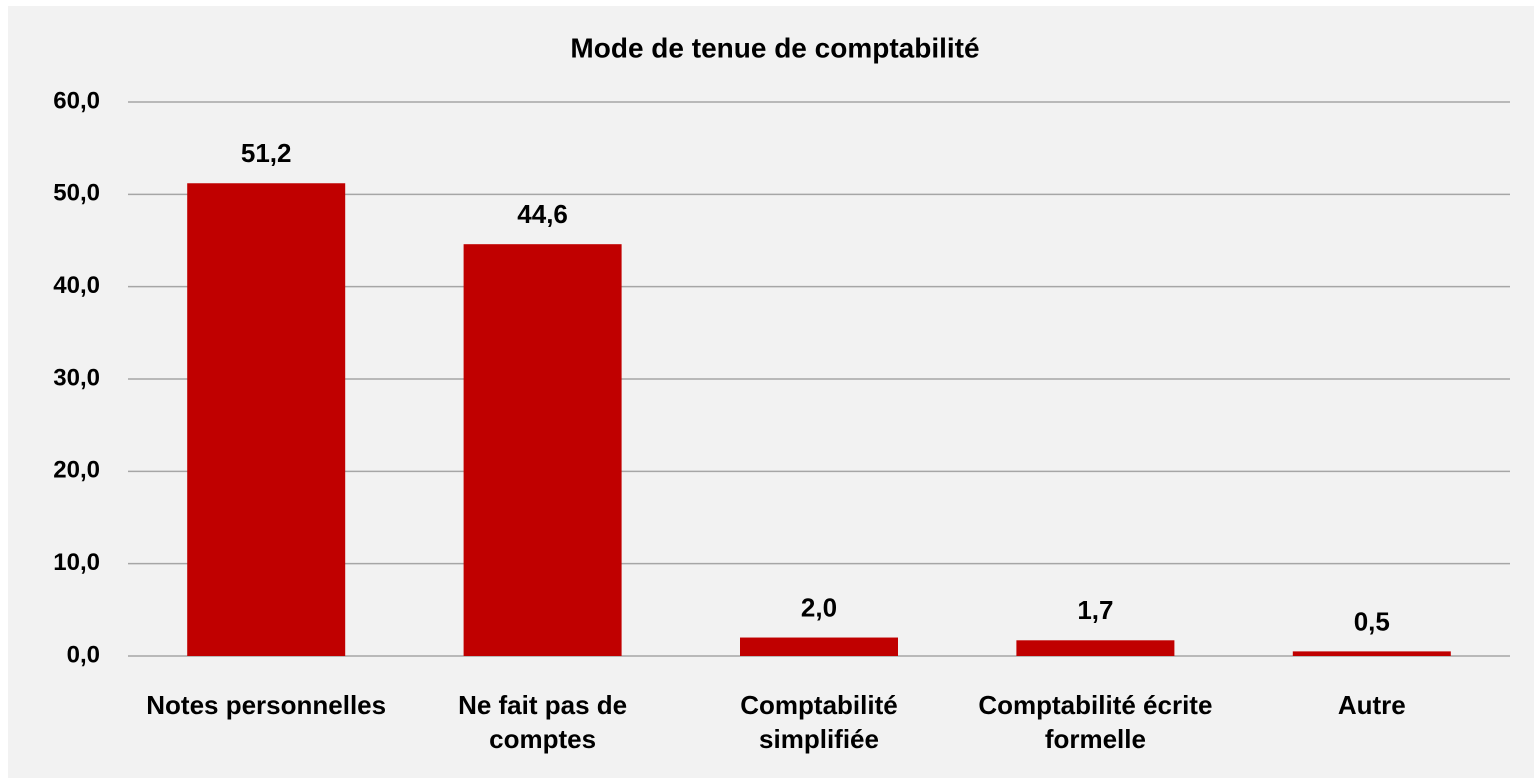 Image resolution: width=1534 pixels, height=782 pixels. What do you see at coordinates (76, 377) in the screenshot?
I see `y-tick-label: 30,0` at bounding box center [76, 377].